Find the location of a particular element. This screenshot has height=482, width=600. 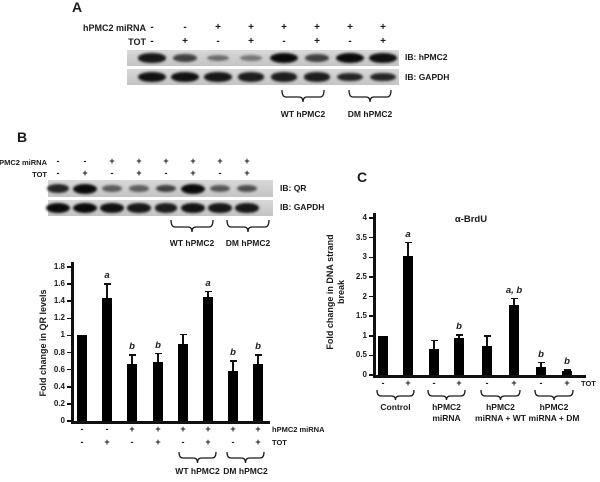

condition-row-label: TOT is located at coordinates (39, 174).